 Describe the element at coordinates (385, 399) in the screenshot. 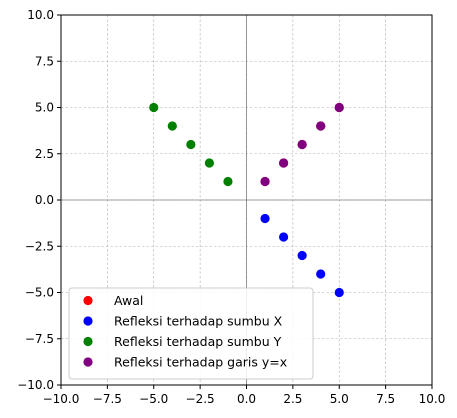

I see `x-tick-label: 7.5` at that location.